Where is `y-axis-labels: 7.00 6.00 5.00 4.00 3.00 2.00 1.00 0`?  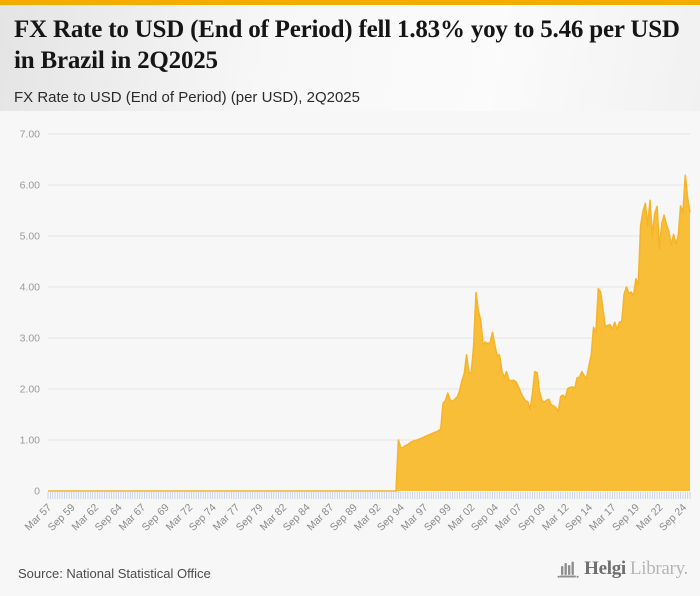 y-axis-labels: 7.00 6.00 5.00 4.00 3.00 2.00 1.00 0 is located at coordinates (30, 313).